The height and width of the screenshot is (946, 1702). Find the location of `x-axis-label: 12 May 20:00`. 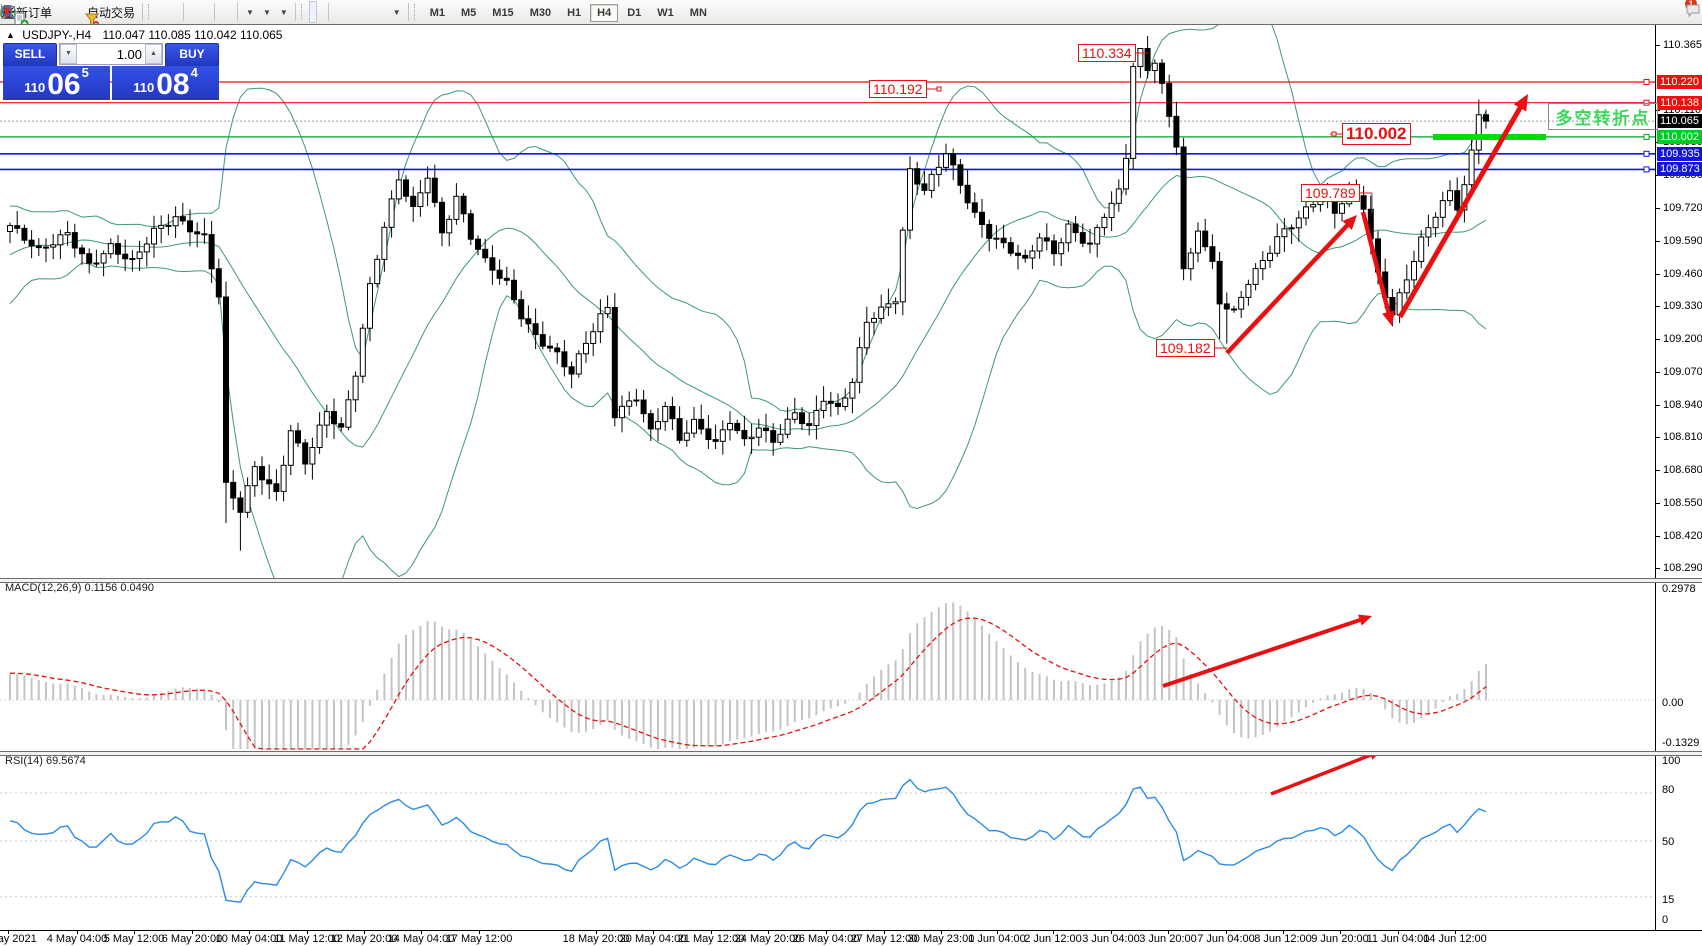

x-axis-label: 12 May 20:00 is located at coordinates (364, 939).